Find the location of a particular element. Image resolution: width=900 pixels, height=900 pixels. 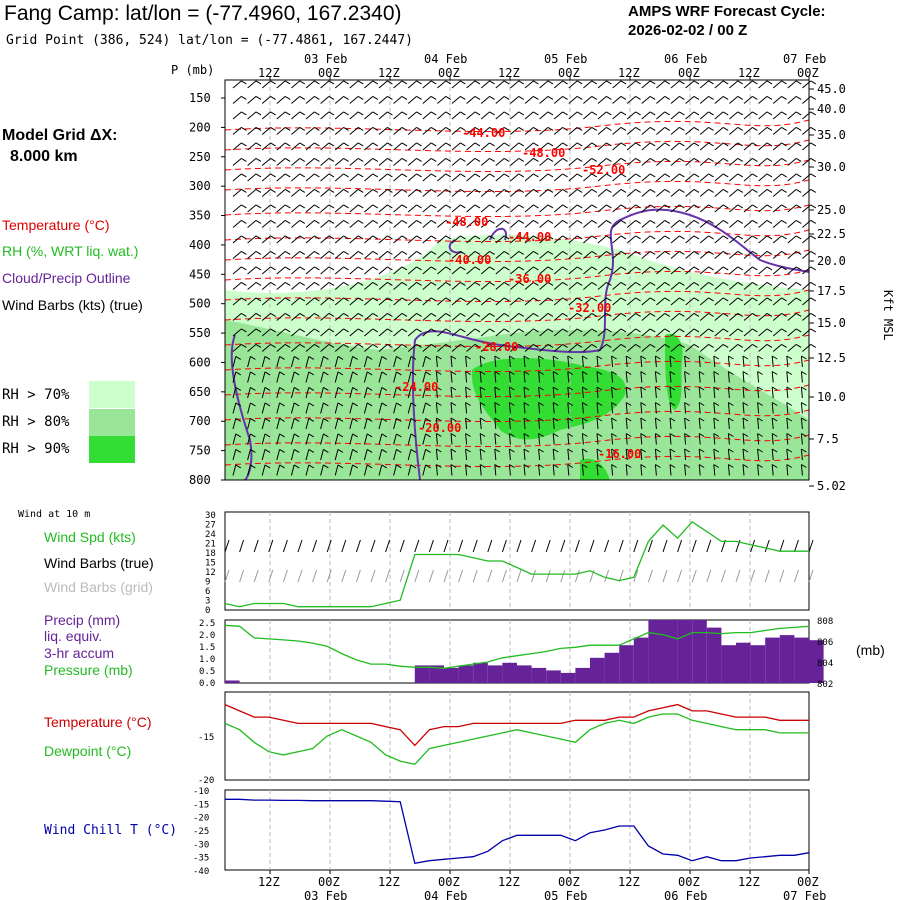

precip-tick: 1.5 is located at coordinates (207, 648).